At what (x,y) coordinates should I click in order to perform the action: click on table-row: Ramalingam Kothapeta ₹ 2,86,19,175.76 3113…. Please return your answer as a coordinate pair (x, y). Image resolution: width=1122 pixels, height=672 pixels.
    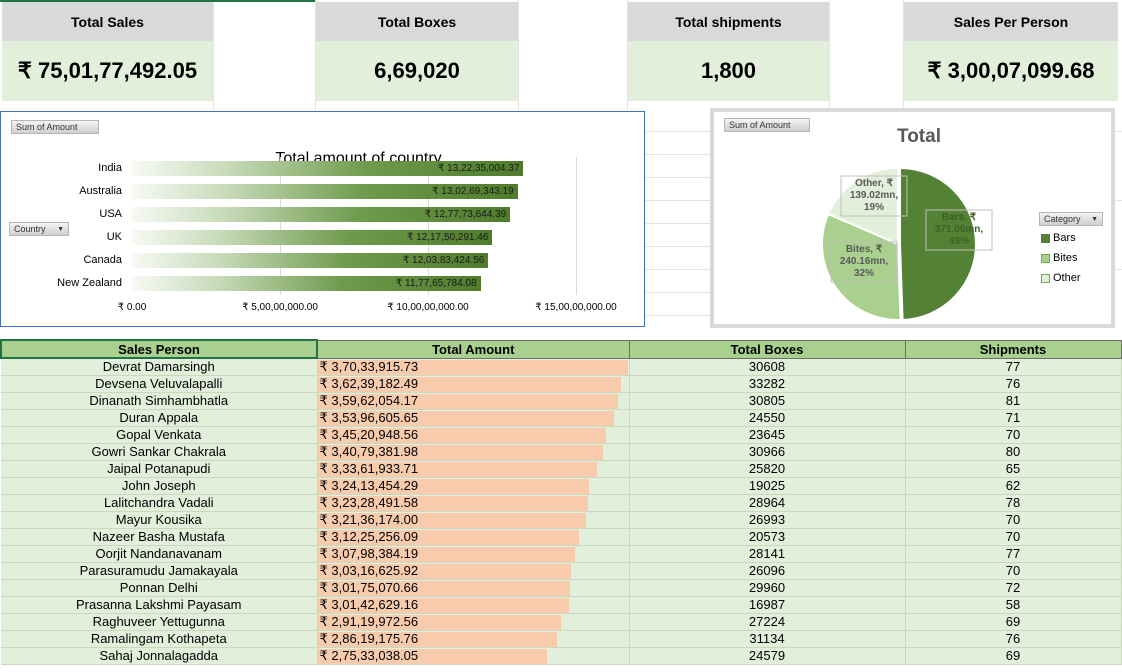
    Looking at the image, I should click on (561, 639).